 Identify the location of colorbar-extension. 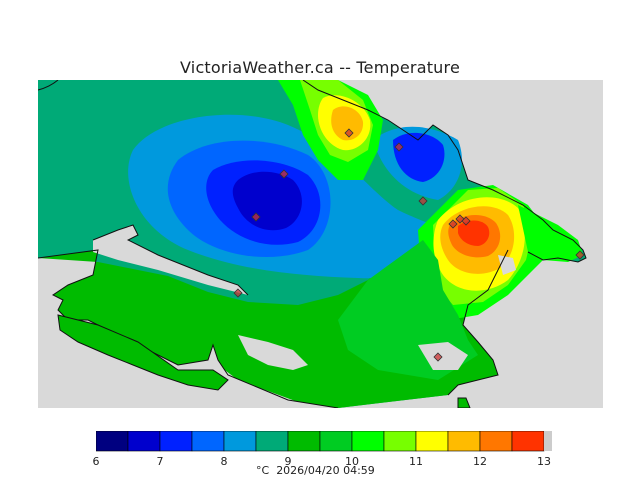
(548, 441).